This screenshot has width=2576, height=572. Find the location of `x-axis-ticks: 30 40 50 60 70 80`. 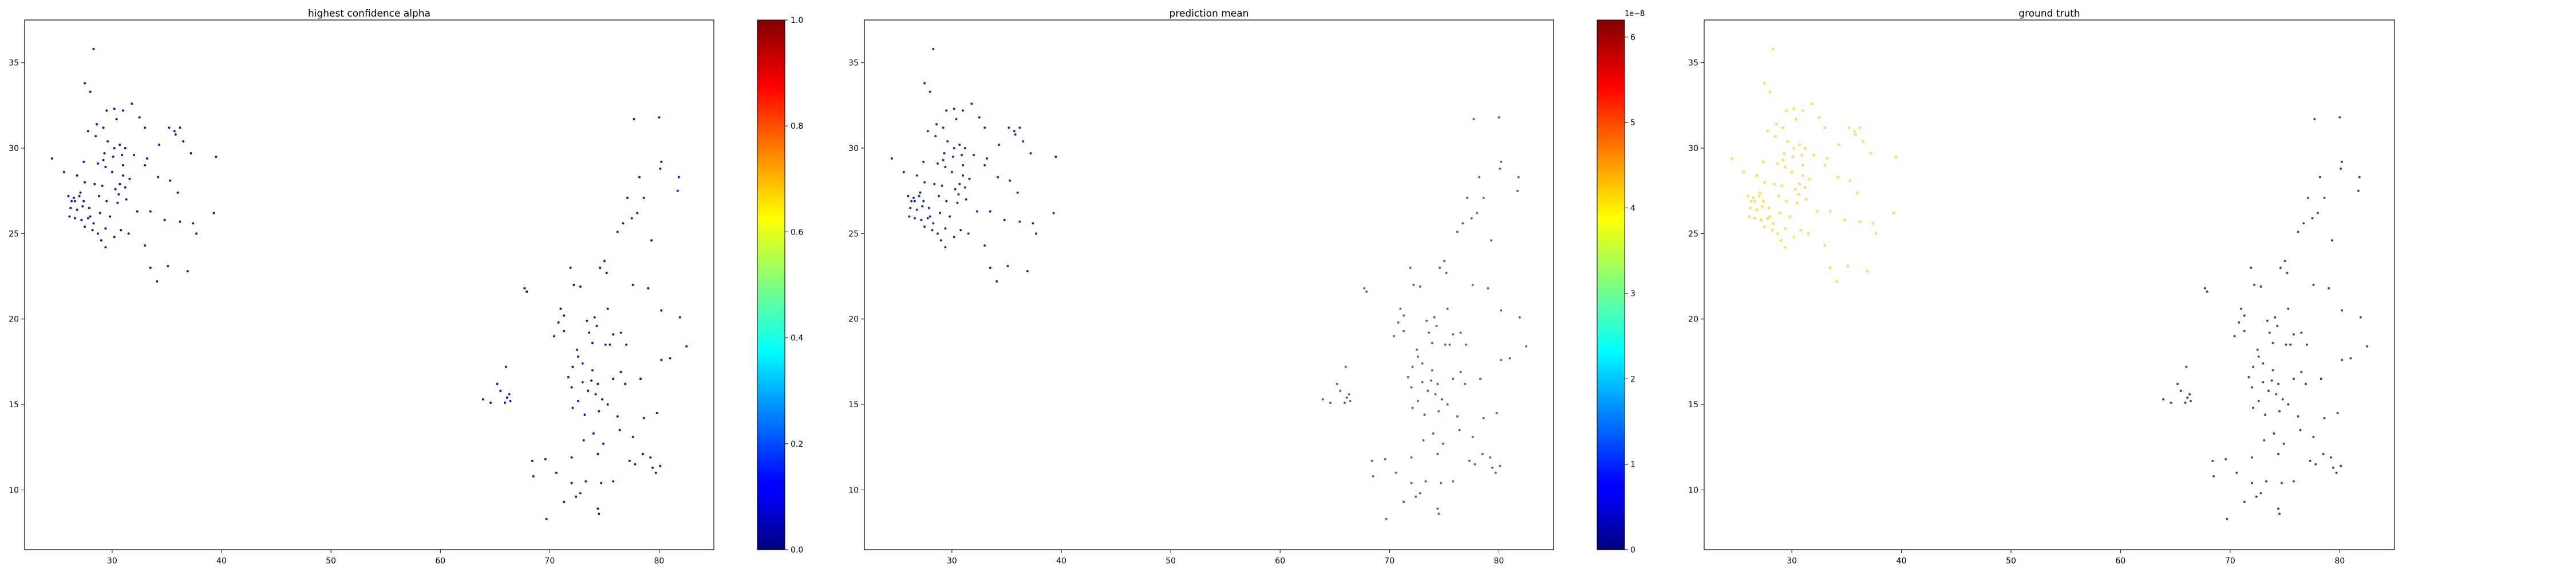

x-axis-ticks: 30 40 50 60 70 80 is located at coordinates (2066, 558).